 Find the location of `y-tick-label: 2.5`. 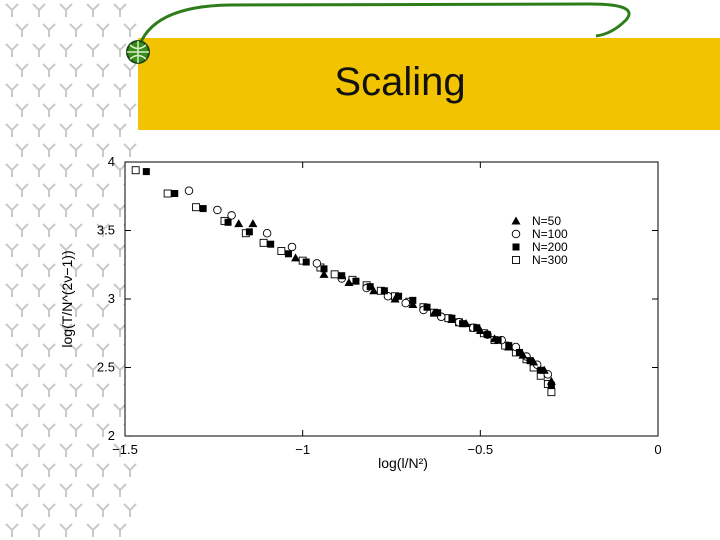

y-tick-label: 2.5 is located at coordinates (106, 367).